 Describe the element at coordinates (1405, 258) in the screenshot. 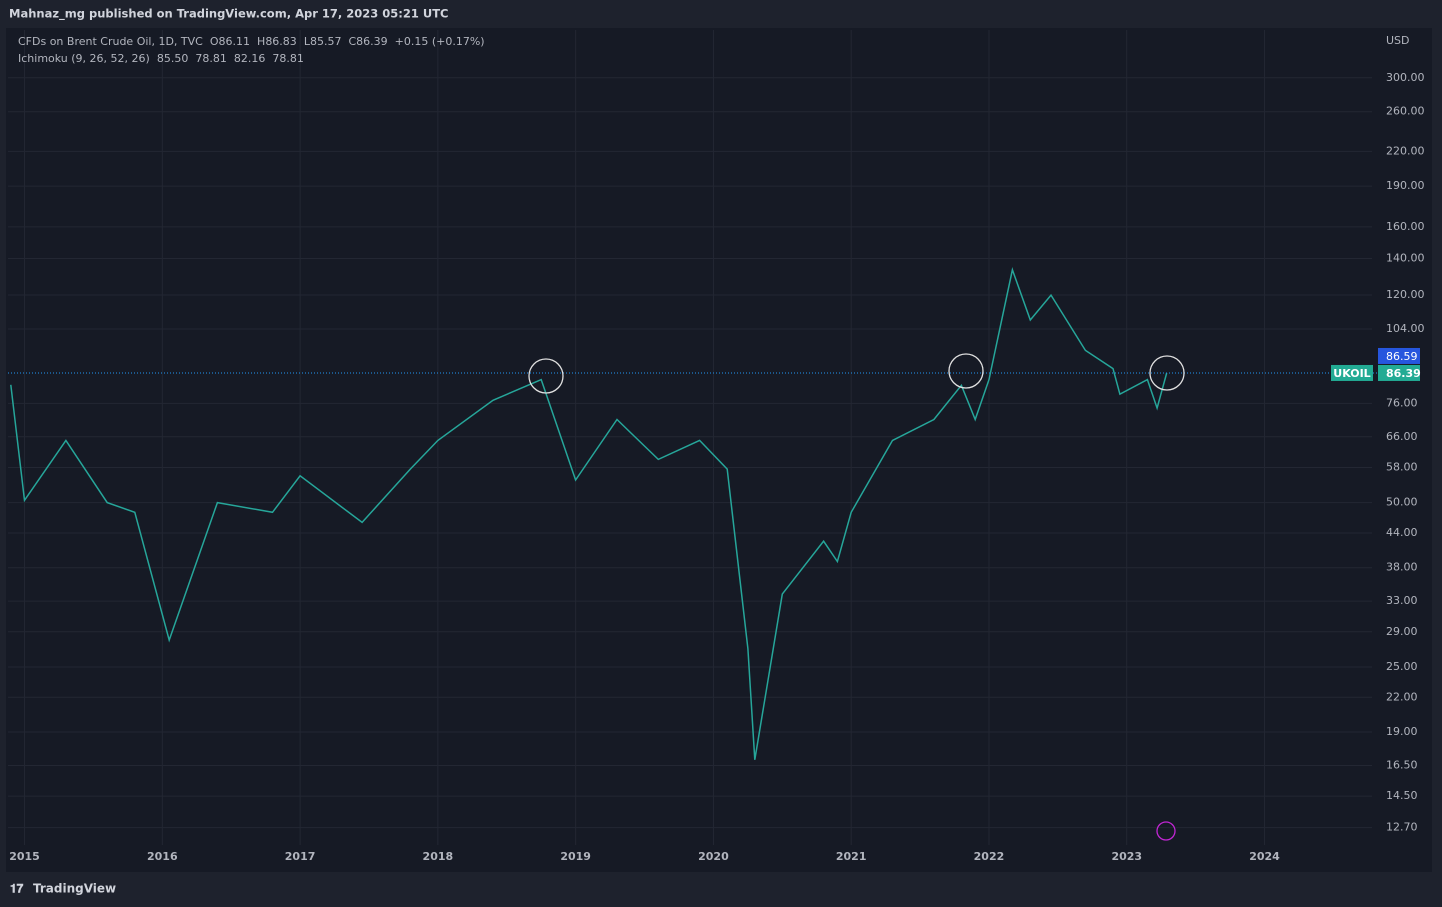

I see `y-tick-label: 140.00` at that location.